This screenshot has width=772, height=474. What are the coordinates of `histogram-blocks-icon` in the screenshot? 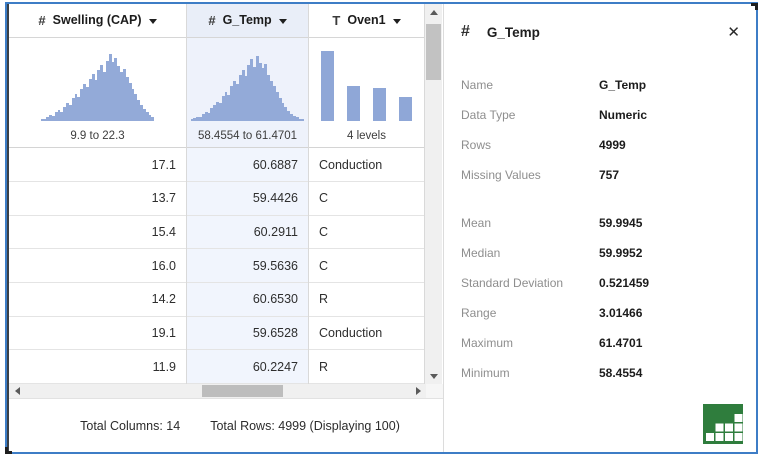 It's located at (723, 424).